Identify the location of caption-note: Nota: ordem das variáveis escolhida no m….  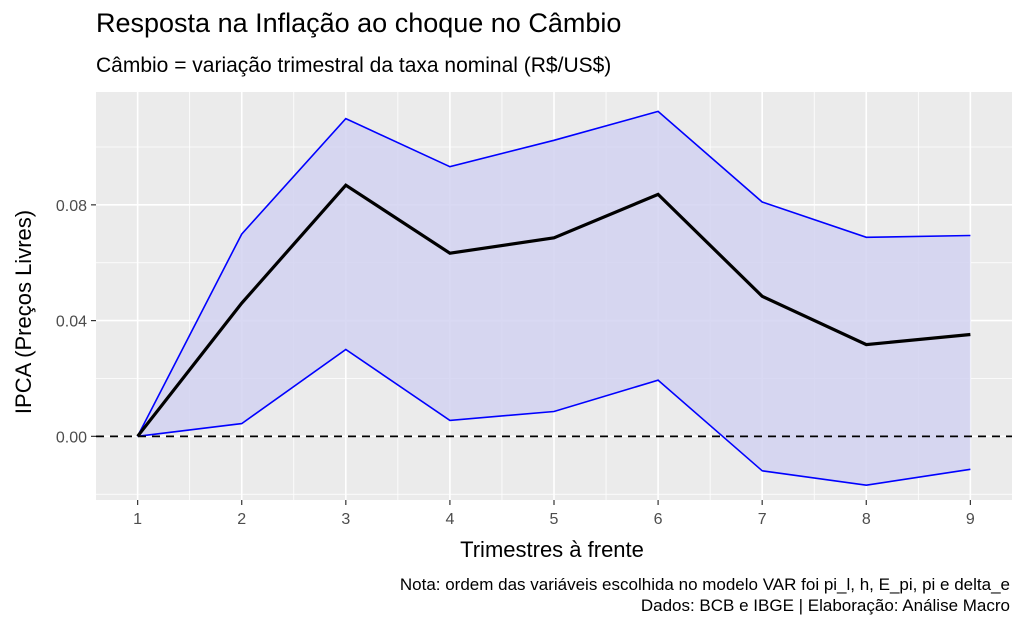
(704, 584).